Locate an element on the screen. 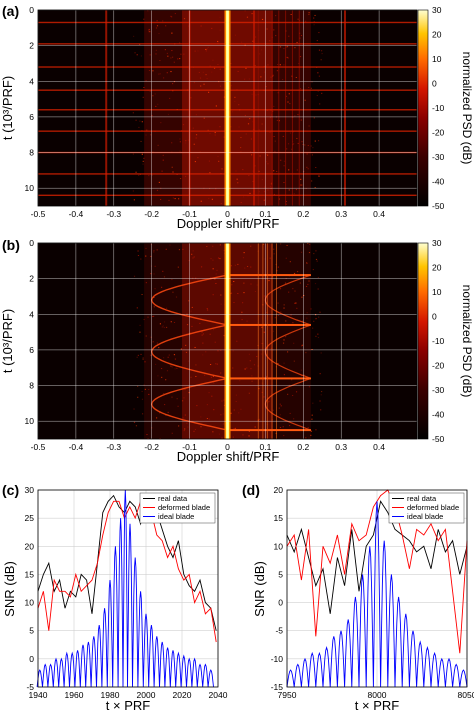 The width and height of the screenshot is (474, 715). y-tick-label: 4 is located at coordinates (31, 314).